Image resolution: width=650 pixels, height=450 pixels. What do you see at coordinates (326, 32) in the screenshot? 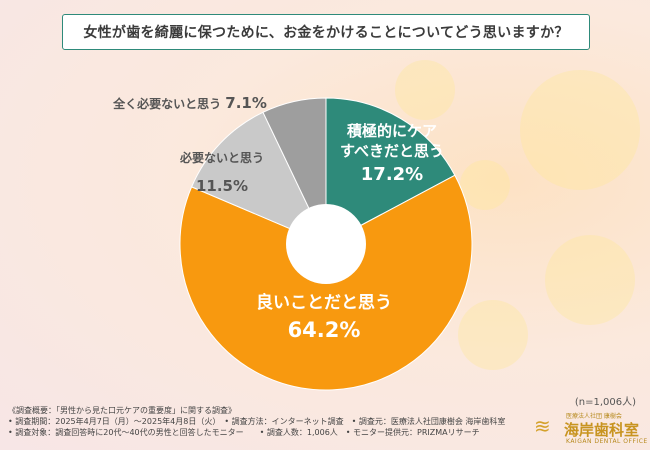
I see `chart-title: 女性が歯を綺麗に保つために、お金をかけることについてどう思いますか？` at bounding box center [326, 32].